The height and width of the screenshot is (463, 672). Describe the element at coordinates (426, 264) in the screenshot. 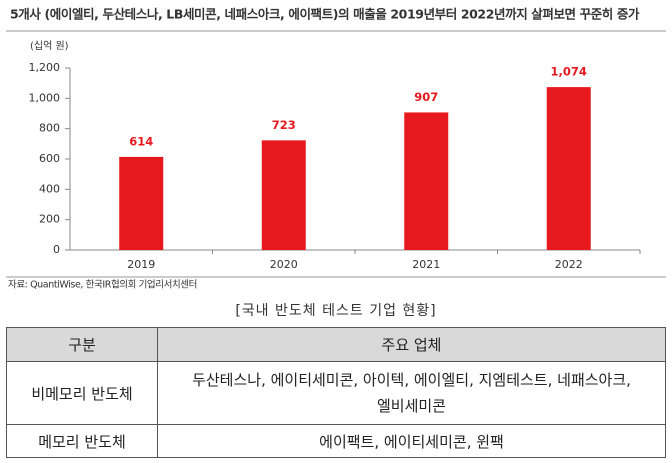

I see `x-tick-label: 2021` at that location.